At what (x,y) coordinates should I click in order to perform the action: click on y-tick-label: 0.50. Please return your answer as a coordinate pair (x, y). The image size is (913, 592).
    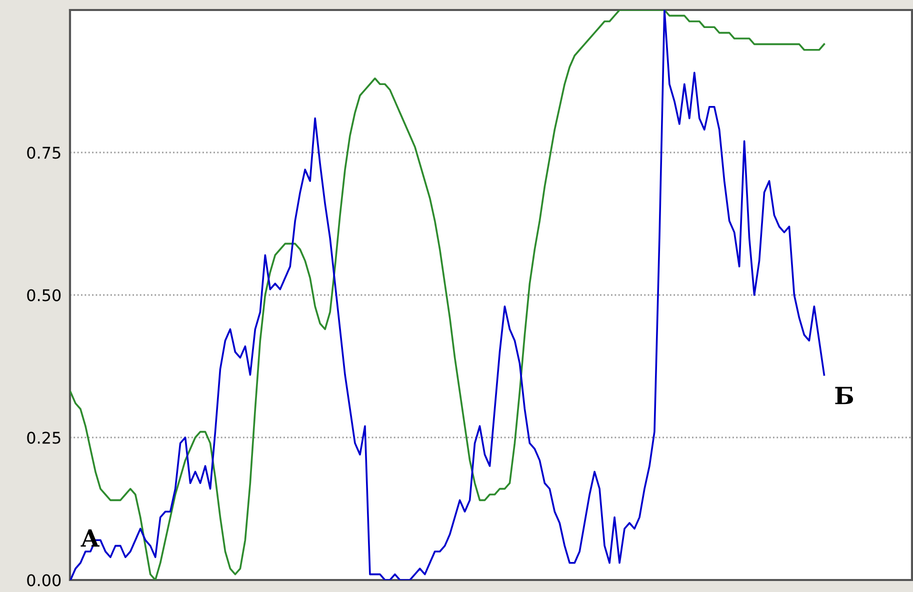
    Looking at the image, I should click on (44, 295).